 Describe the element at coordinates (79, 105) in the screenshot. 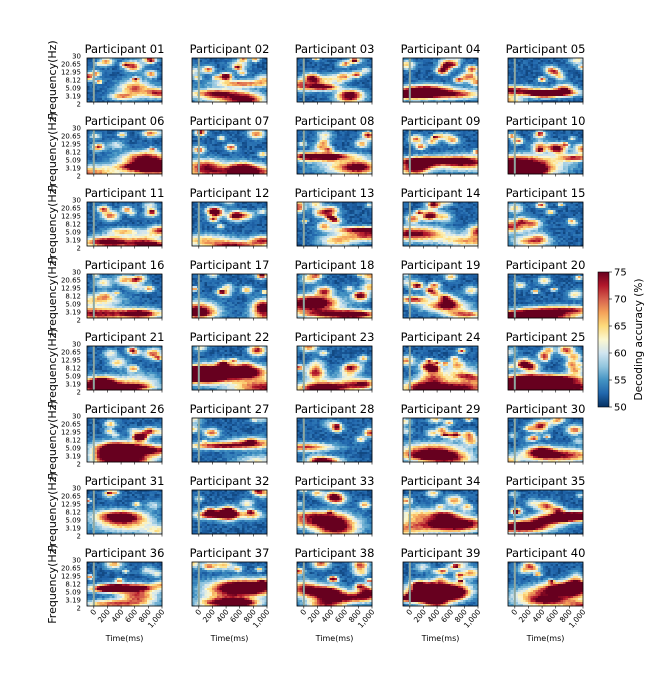

I see `y-tick-label: 2` at that location.